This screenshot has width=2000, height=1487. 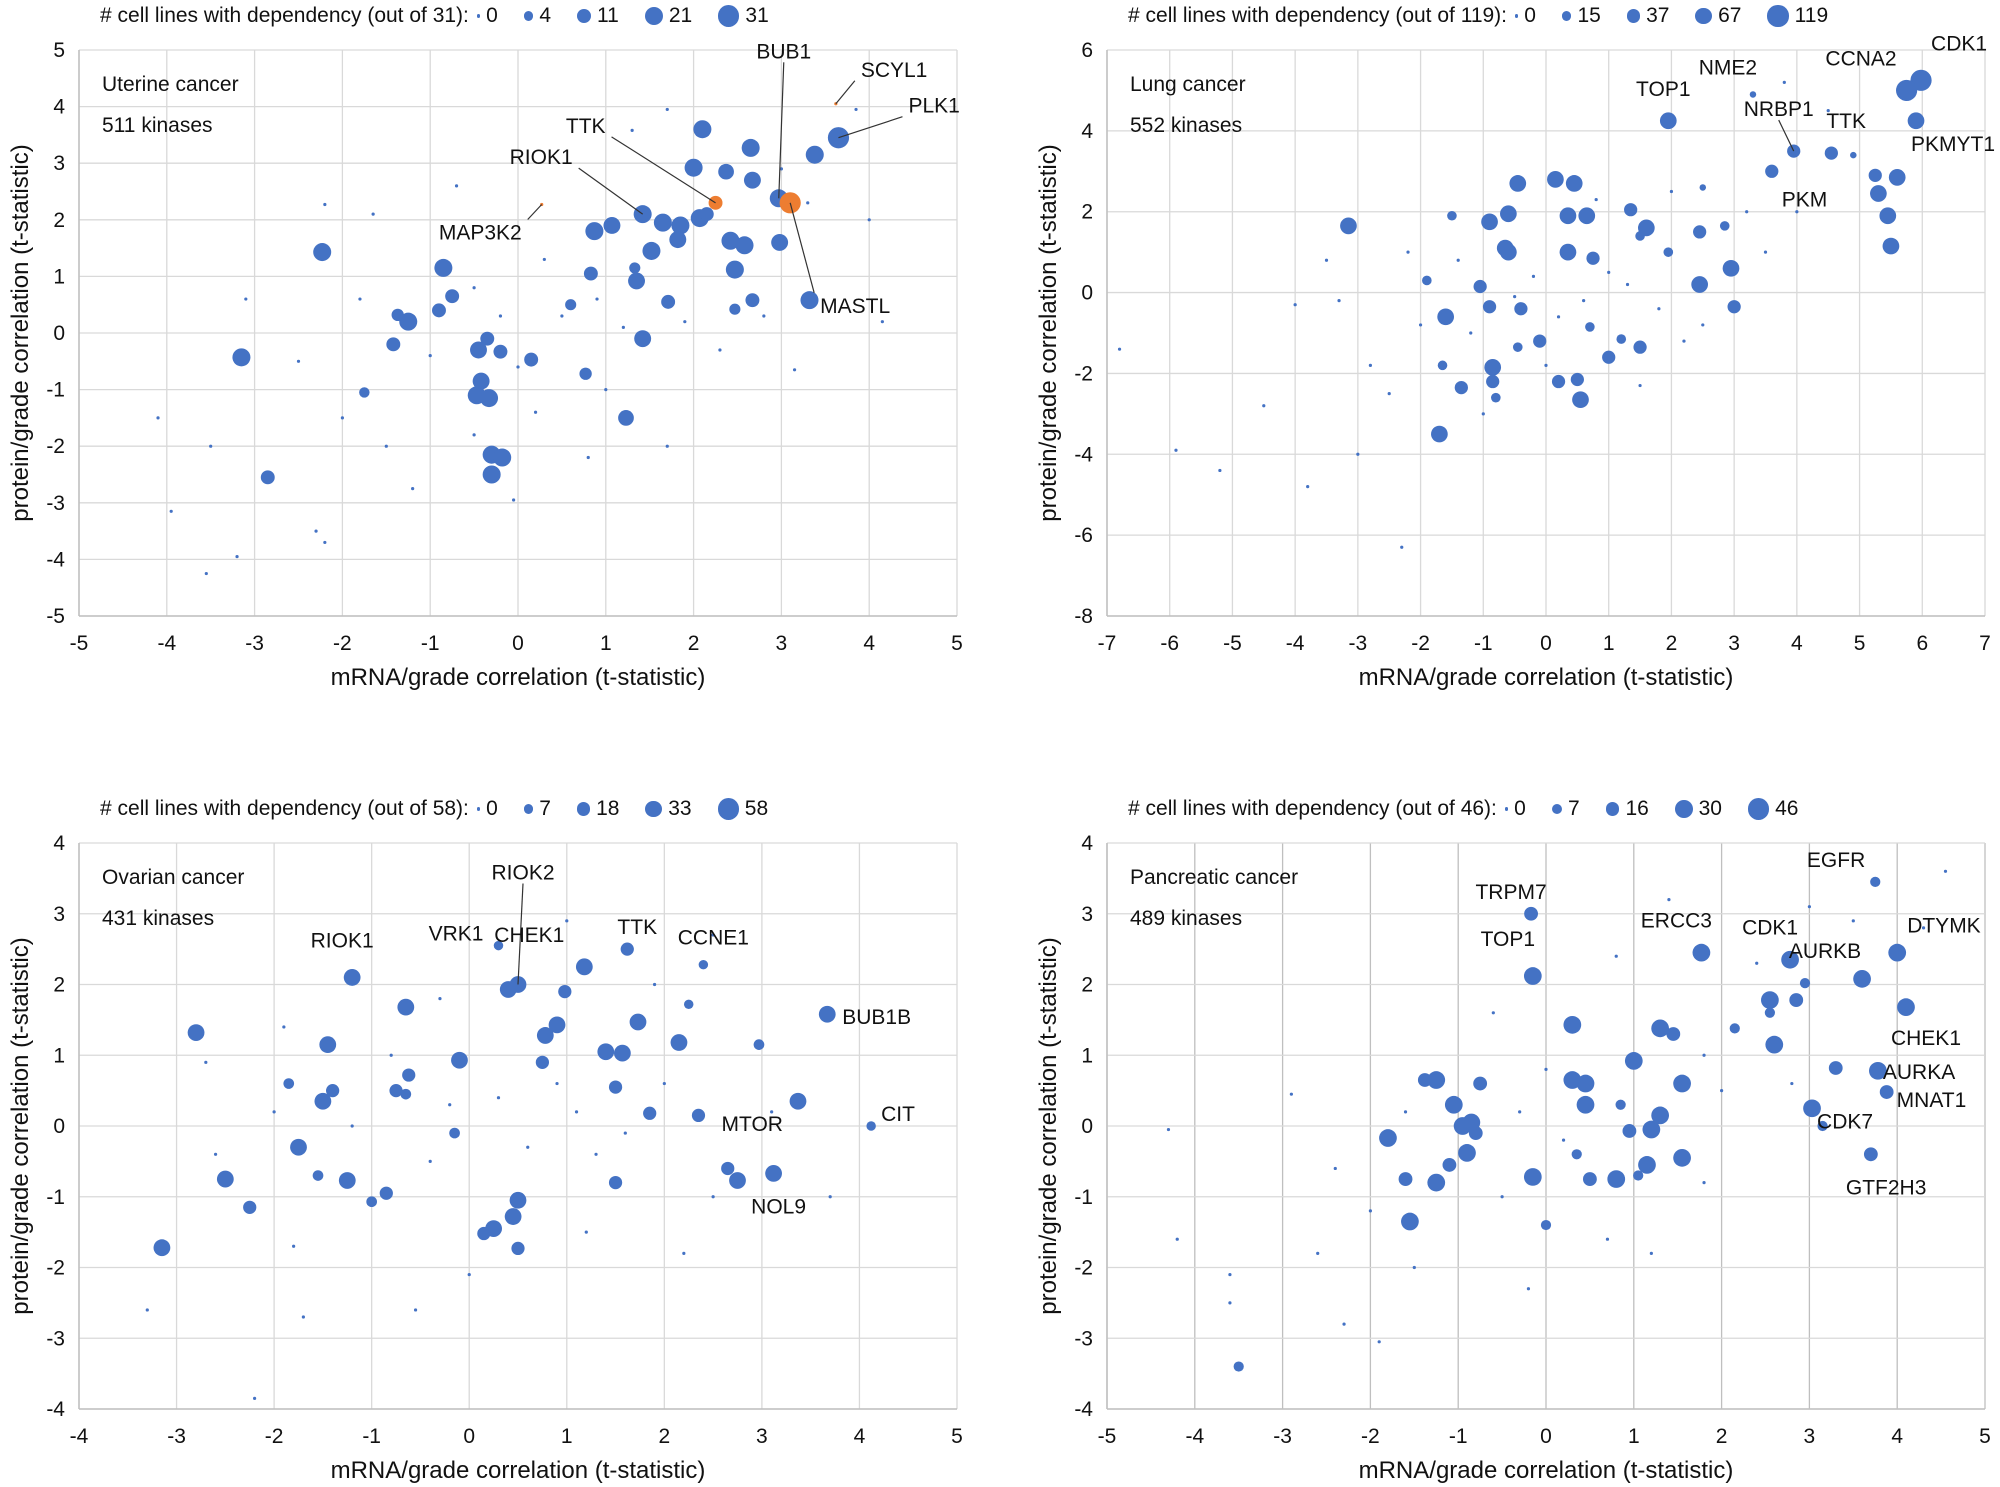 I want to click on x-tick-label: 0, so click(x=1546, y=1436).